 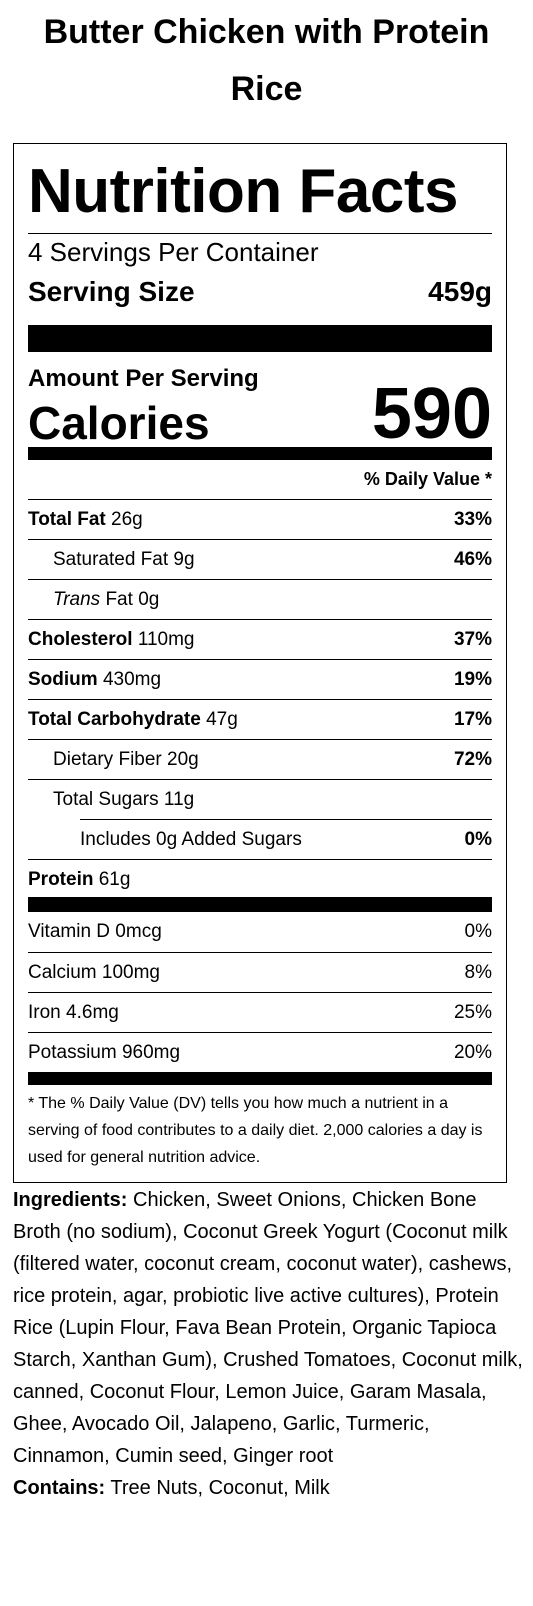 I want to click on nutrient-row: Dietary Fiber 20g 72%, so click(x=260, y=759).